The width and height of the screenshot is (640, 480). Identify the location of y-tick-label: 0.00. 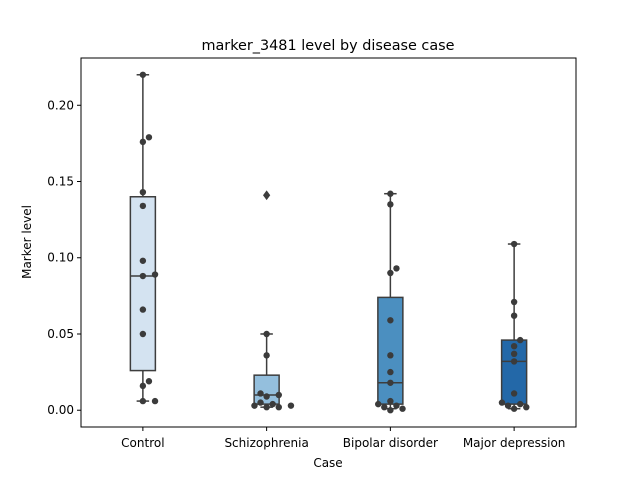
(60, 410).